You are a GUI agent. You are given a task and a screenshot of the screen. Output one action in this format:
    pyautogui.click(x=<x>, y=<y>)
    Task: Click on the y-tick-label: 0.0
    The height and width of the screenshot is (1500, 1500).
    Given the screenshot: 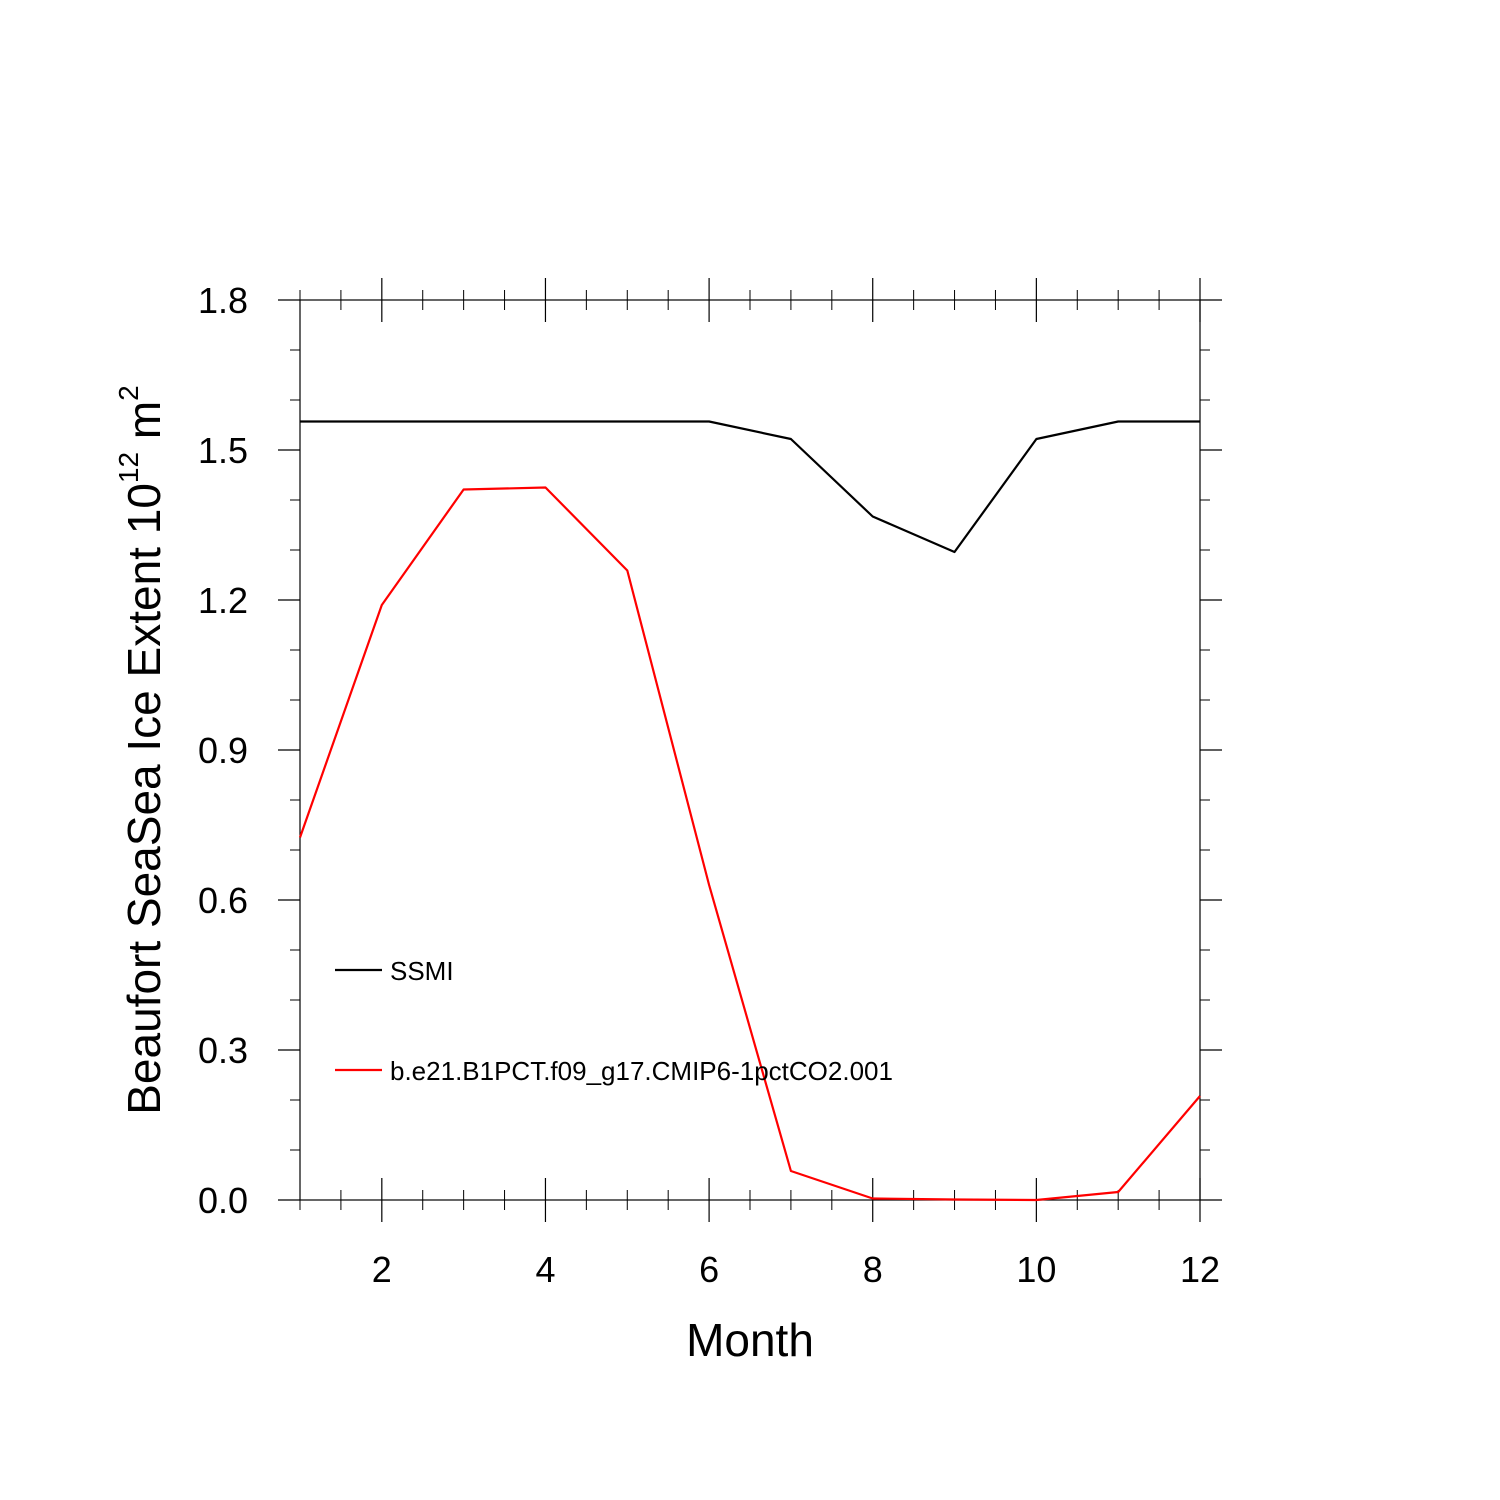 What is the action you would take?
    pyautogui.click(x=223, y=1200)
    